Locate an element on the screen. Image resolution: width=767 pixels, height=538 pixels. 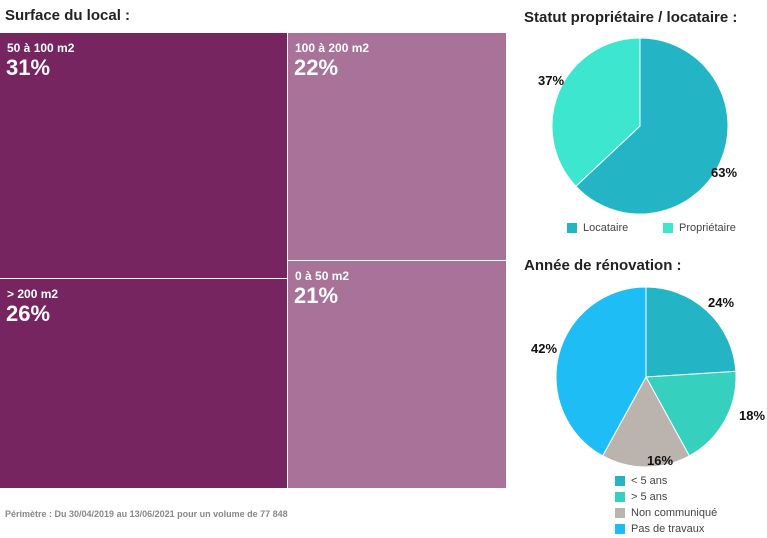
legend-label: > 5 ans is located at coordinates (649, 497).